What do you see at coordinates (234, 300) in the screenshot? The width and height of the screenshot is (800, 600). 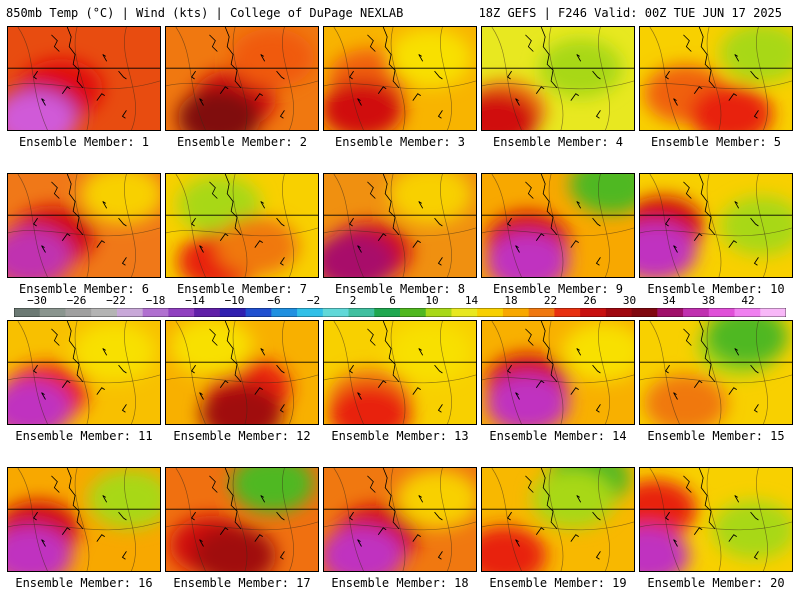 I see `colorbar-tick-label: −10` at bounding box center [234, 300].